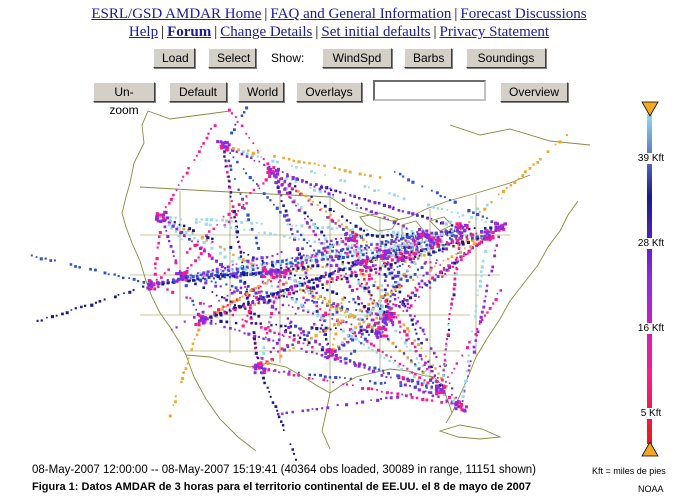 This screenshot has width=678, height=498. I want to click on windspd-button: WindSpd, so click(357, 58).